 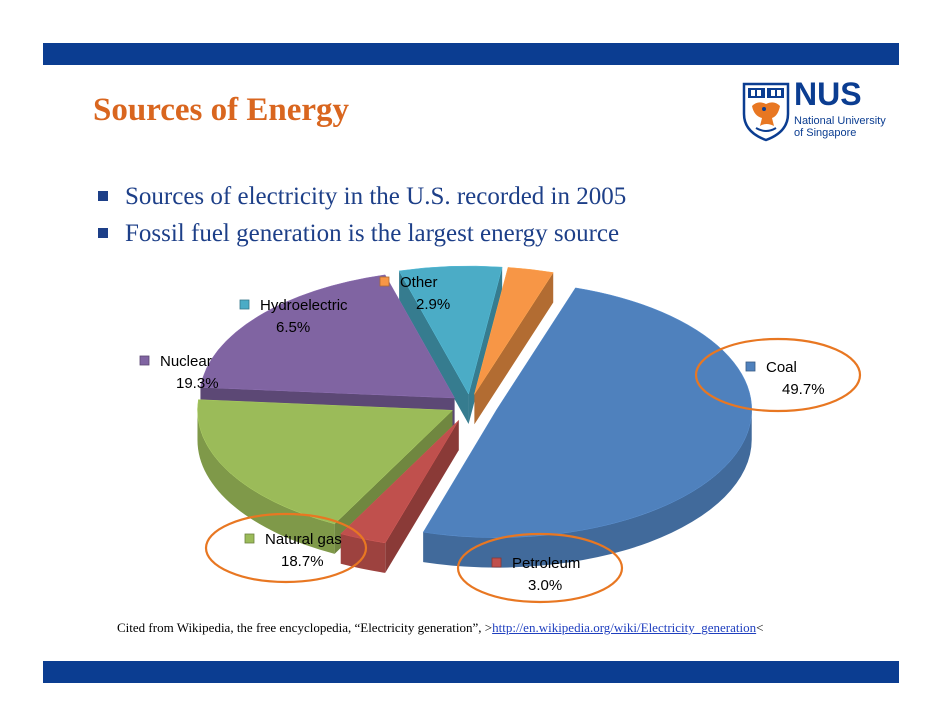 I want to click on pie-label-petroleum: Petroleum, so click(x=546, y=563).